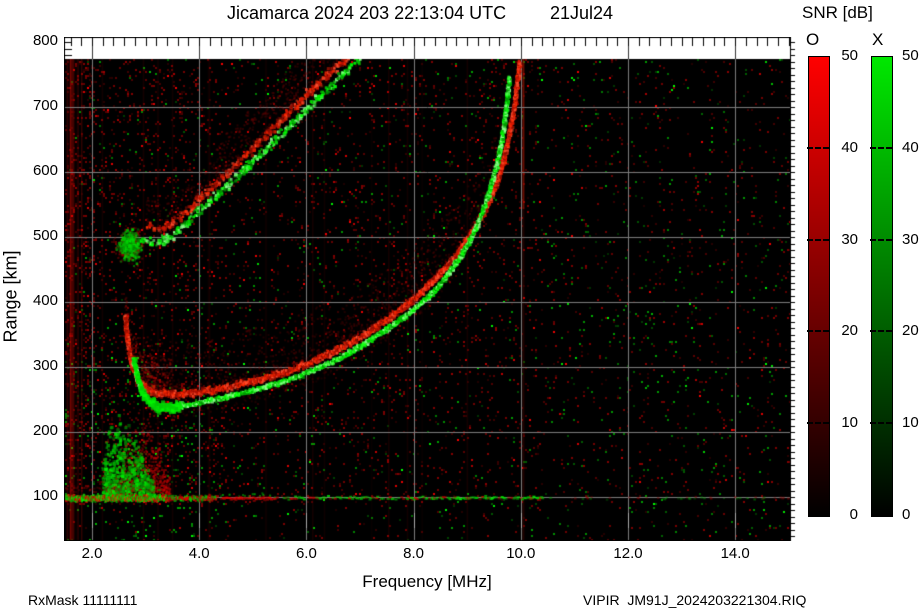 This screenshot has height=614, width=922. I want to click on colorbar-o-tick-label: 30, so click(849, 239).